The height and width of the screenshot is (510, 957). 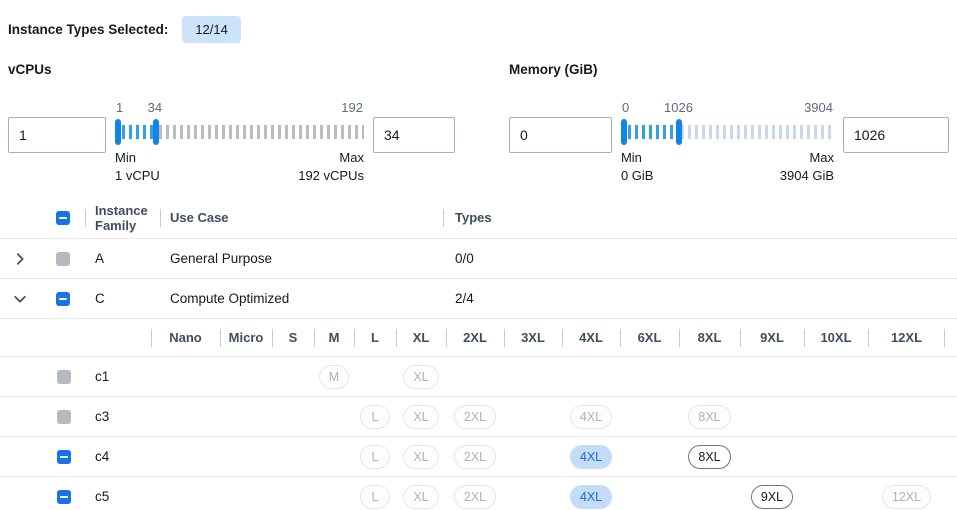 I want to click on row-c5-checkbox, so click(x=64, y=496).